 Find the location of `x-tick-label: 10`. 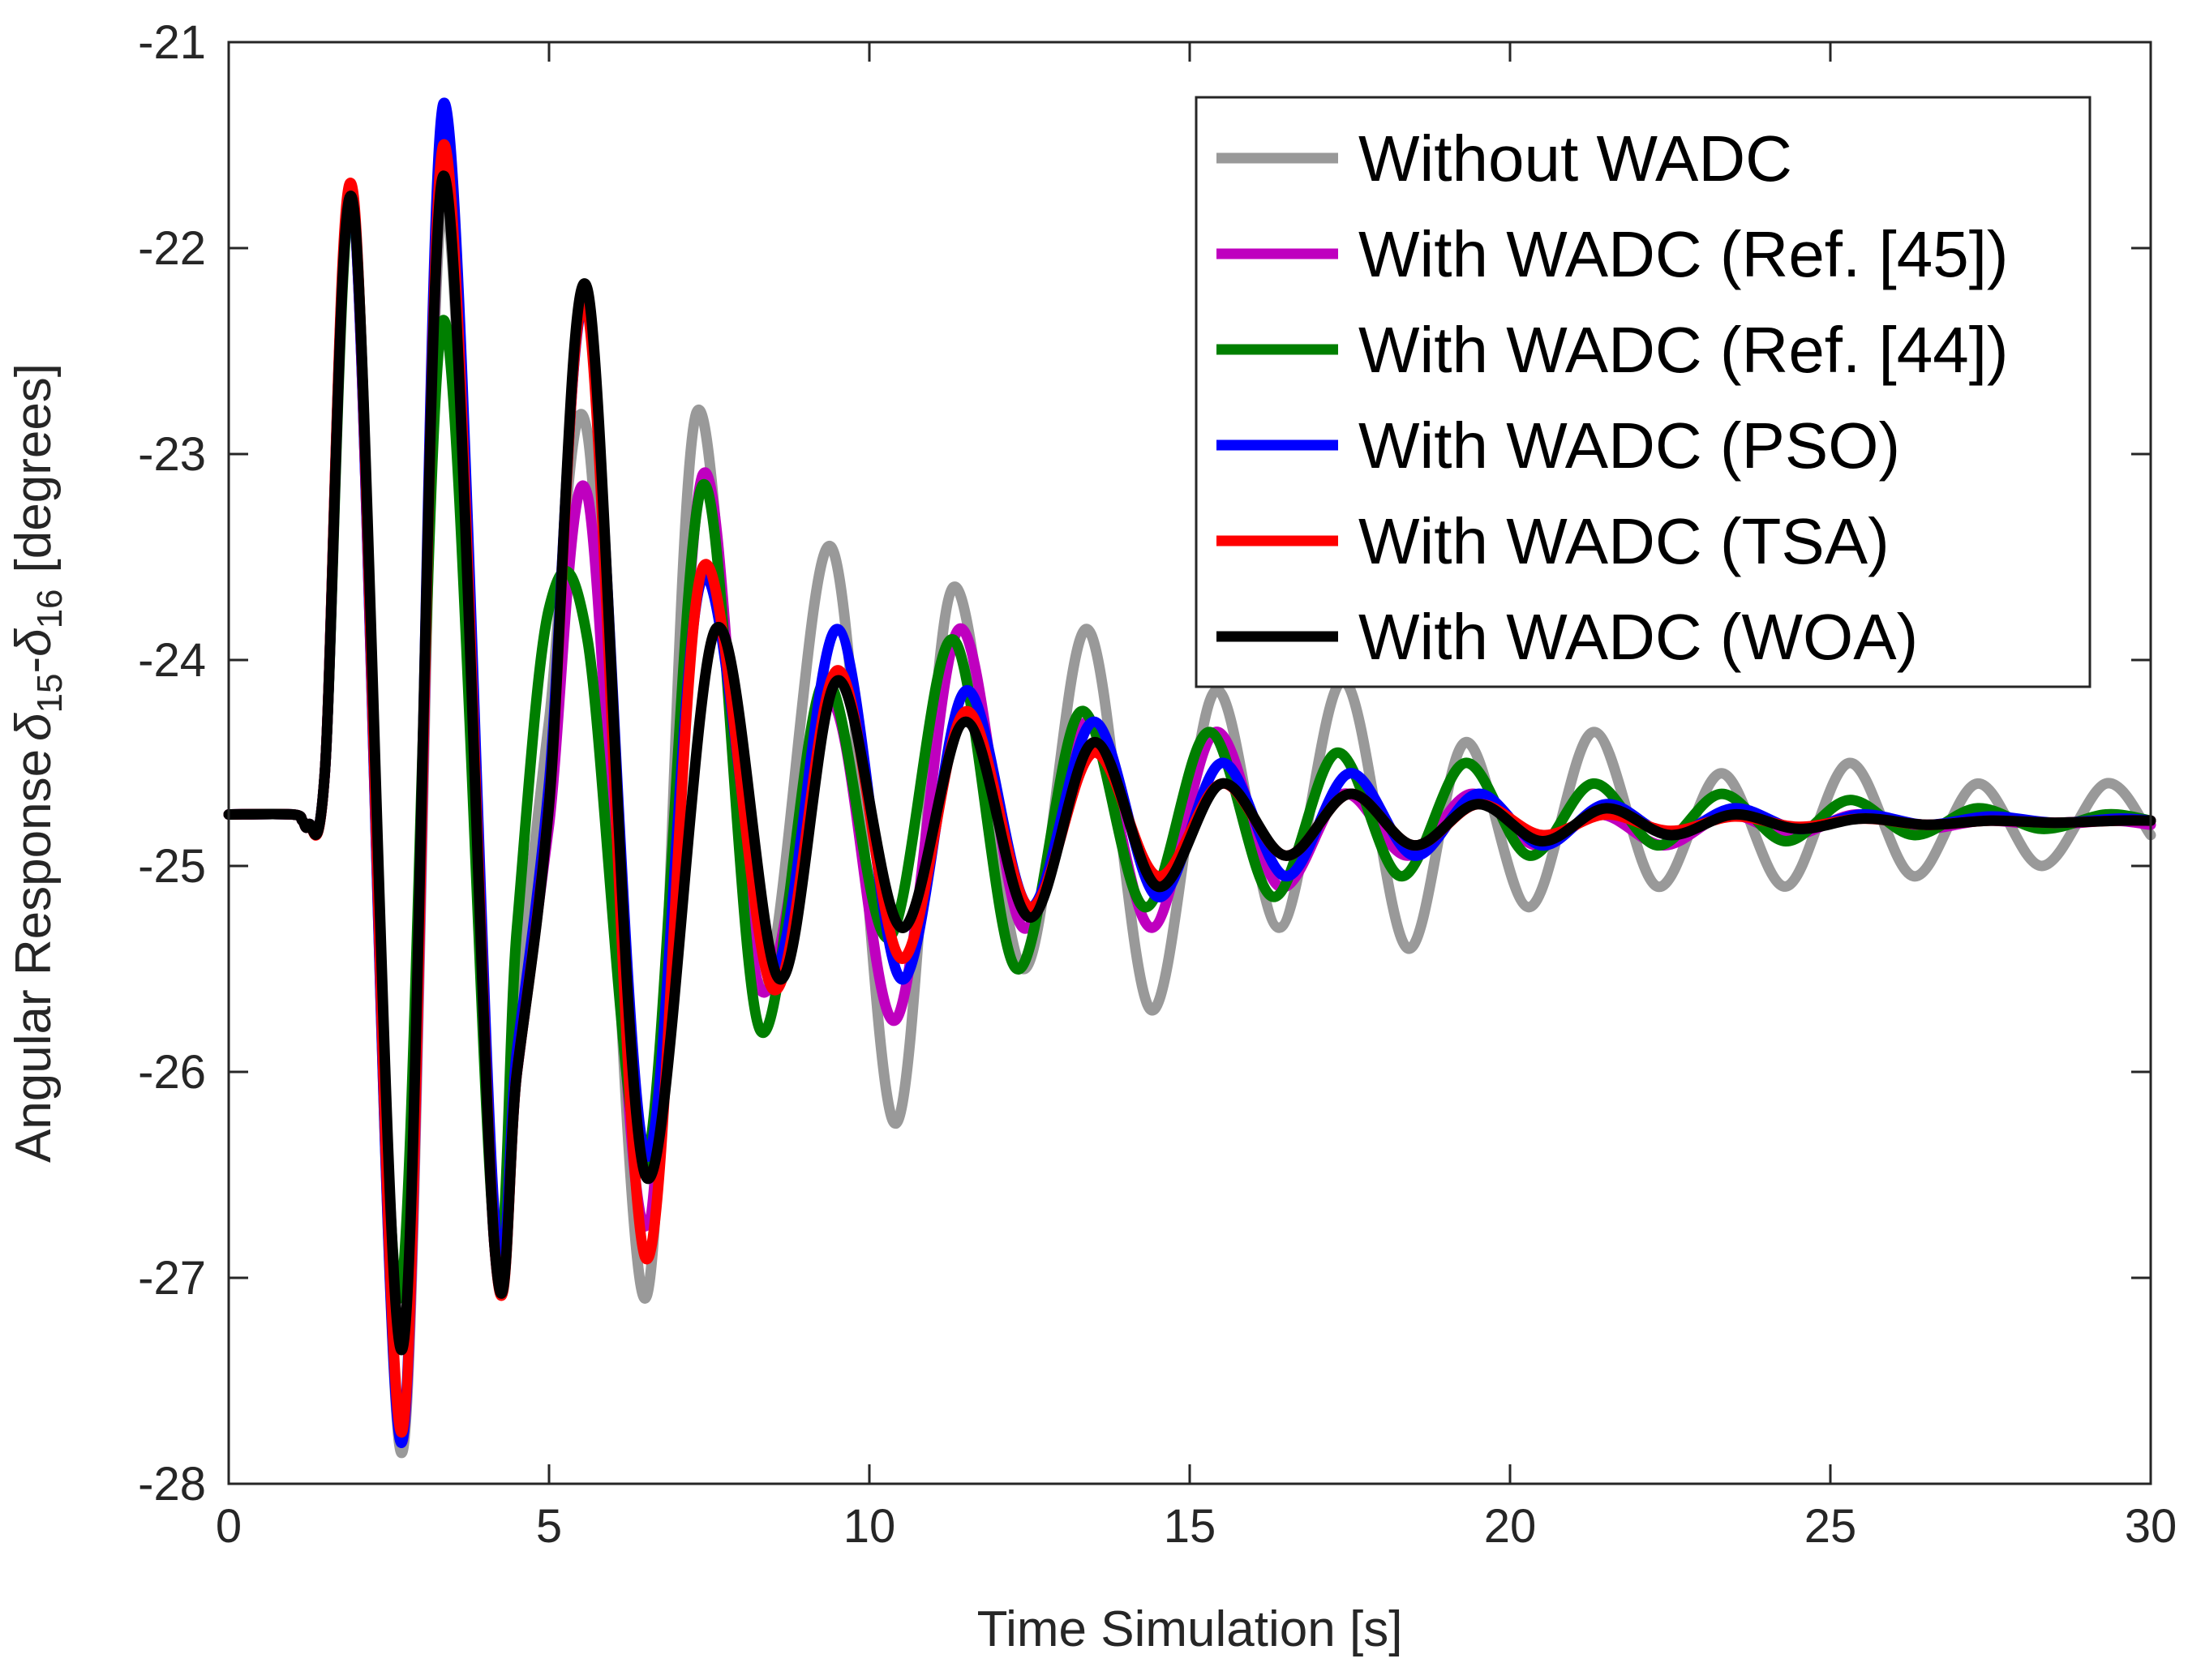

x-tick-label: 10 is located at coordinates (869, 1527).